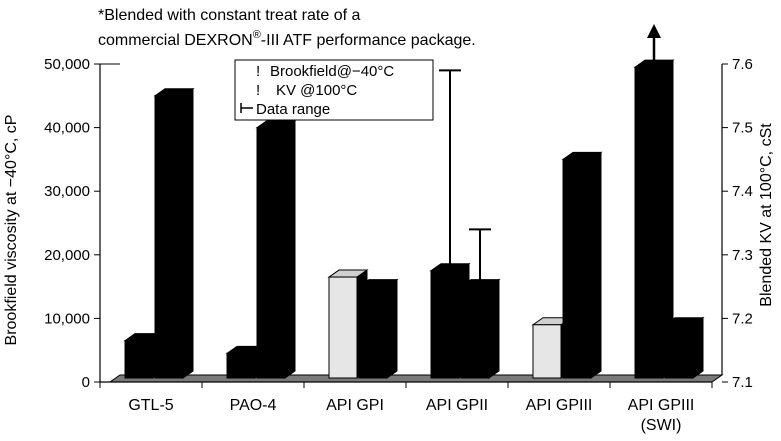 Image resolution: width=781 pixels, height=441 pixels. What do you see at coordinates (253, 405) in the screenshot?
I see `x-category-label-pao-4: PAO-4` at bounding box center [253, 405].